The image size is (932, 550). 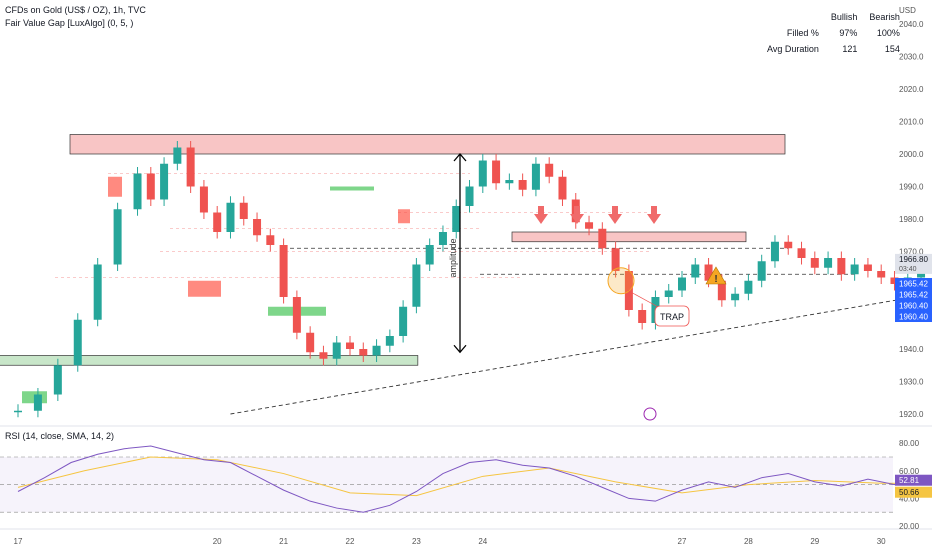 What do you see at coordinates (844, 17) in the screenshot?
I see `stats-header-bullish: Bullish` at bounding box center [844, 17].